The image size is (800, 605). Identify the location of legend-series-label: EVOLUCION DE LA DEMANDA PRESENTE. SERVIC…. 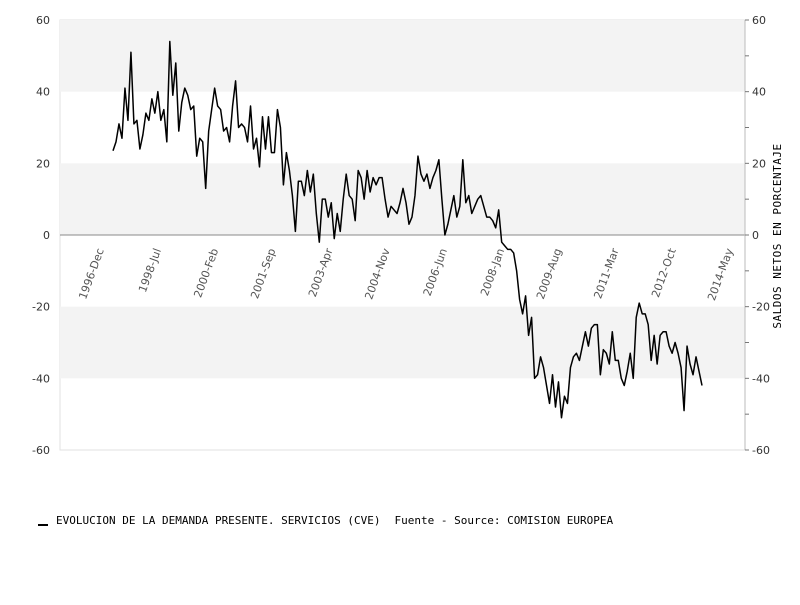
(218, 520).